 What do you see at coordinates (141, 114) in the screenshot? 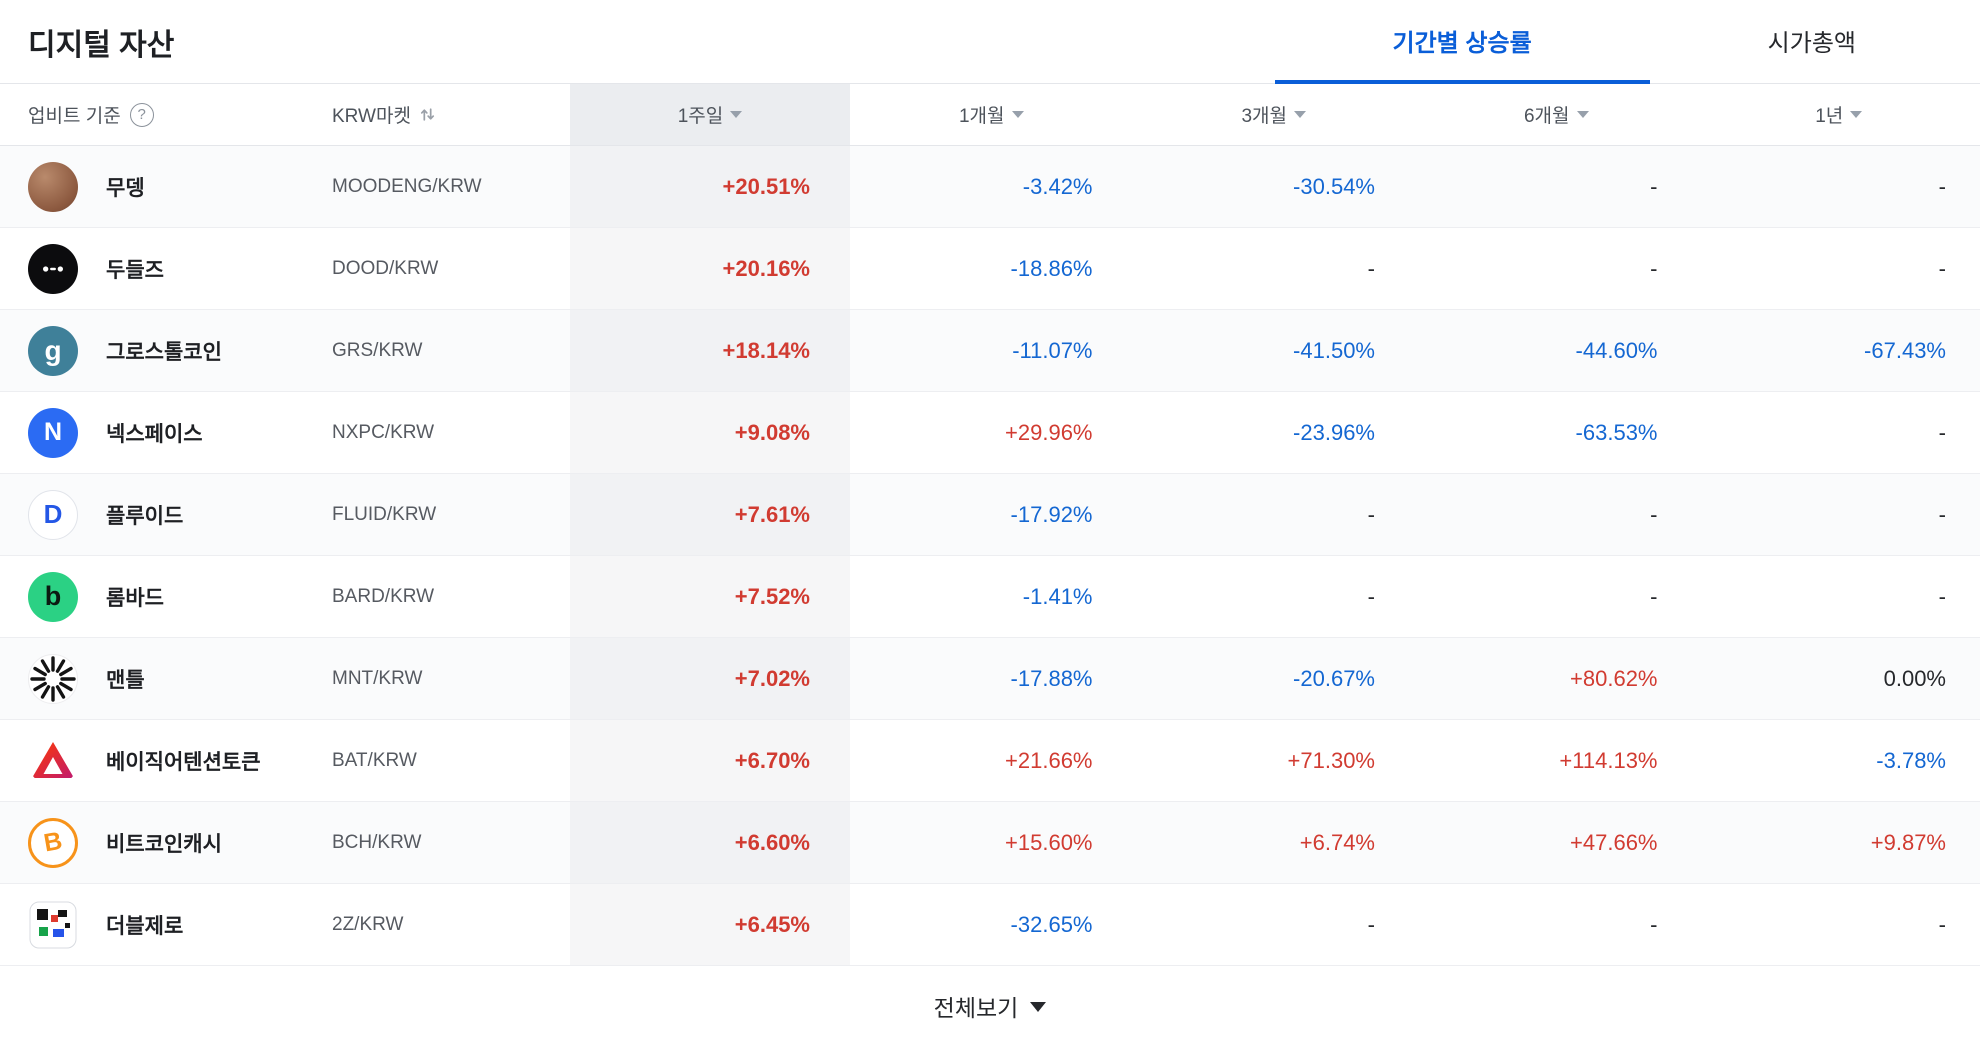
I see `help-icon: ?` at bounding box center [141, 114].